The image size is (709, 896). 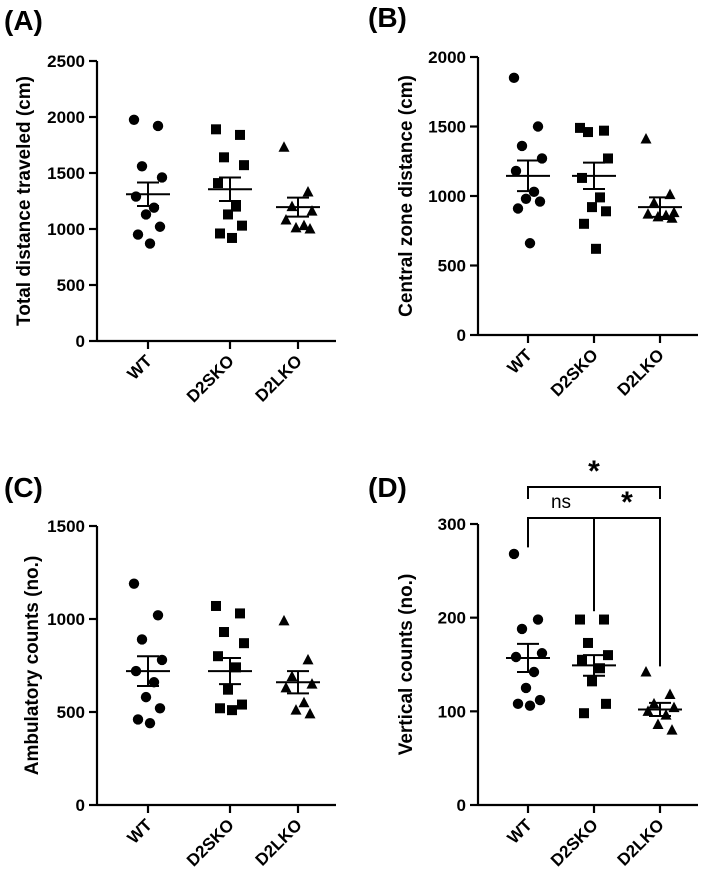 I want to click on y-tick-label: 2000, so click(x=66, y=117).